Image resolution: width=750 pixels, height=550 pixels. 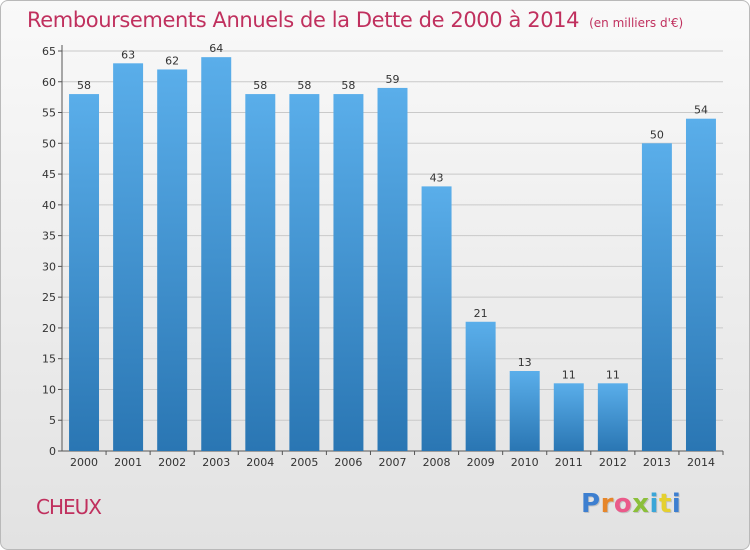 What do you see at coordinates (701, 110) in the screenshot?
I see `bar-value-label: 54` at bounding box center [701, 110].